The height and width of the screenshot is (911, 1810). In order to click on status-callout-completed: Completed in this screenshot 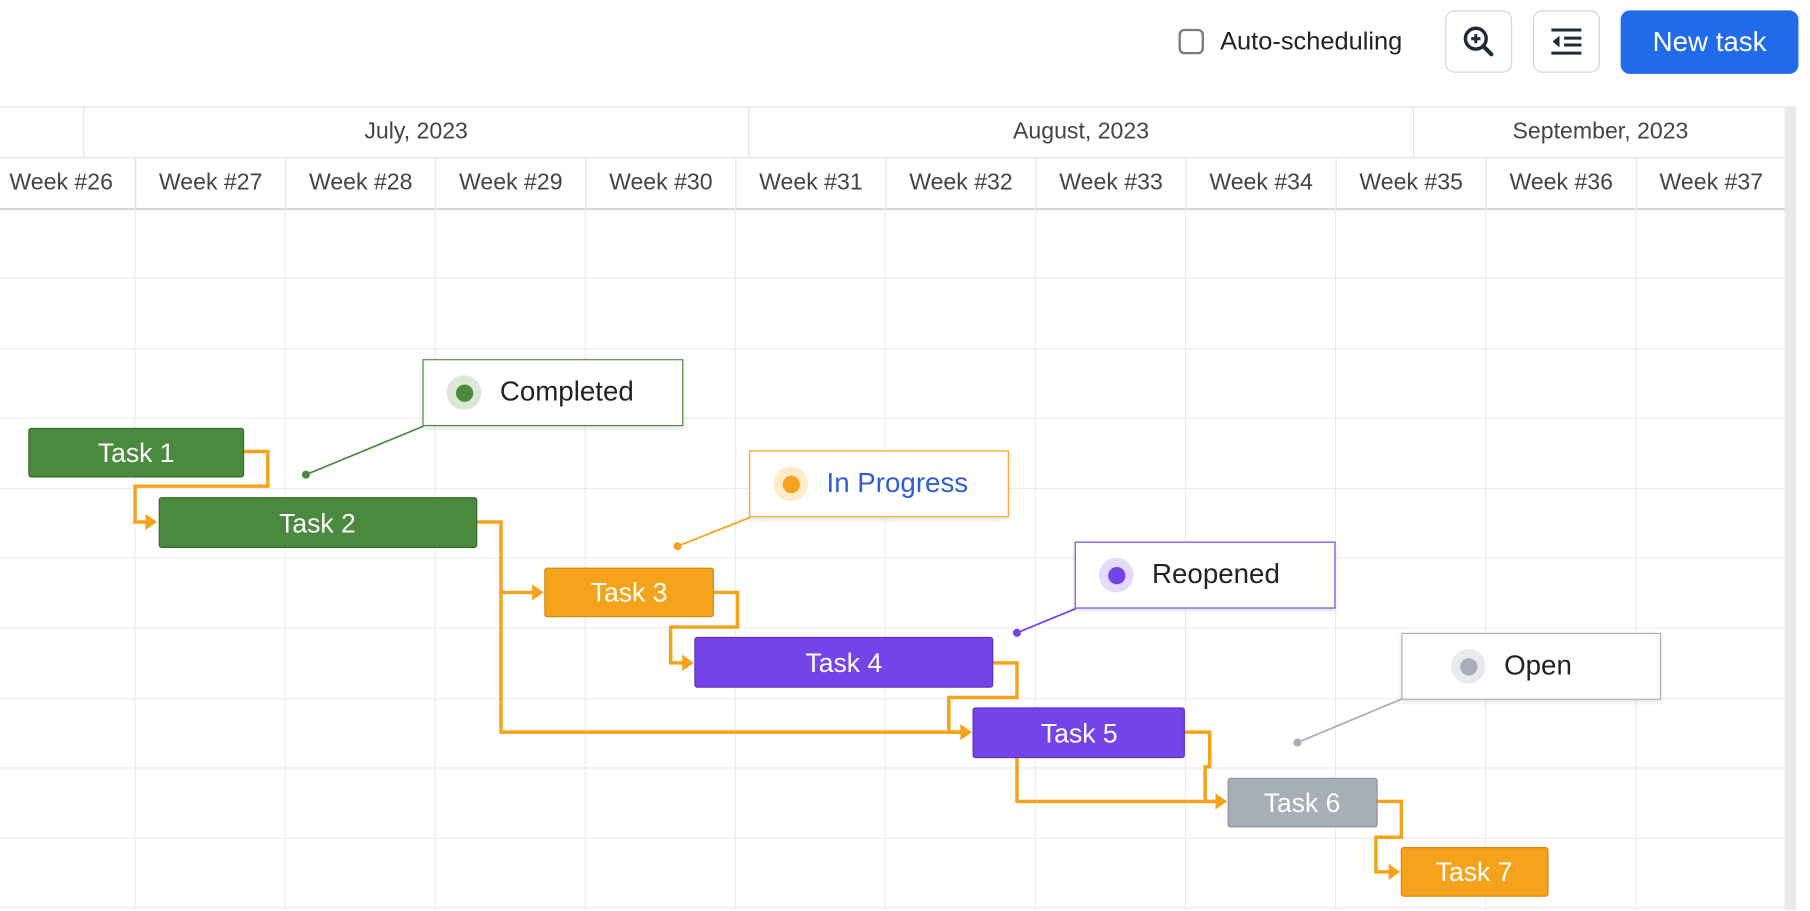, I will do `click(553, 393)`.